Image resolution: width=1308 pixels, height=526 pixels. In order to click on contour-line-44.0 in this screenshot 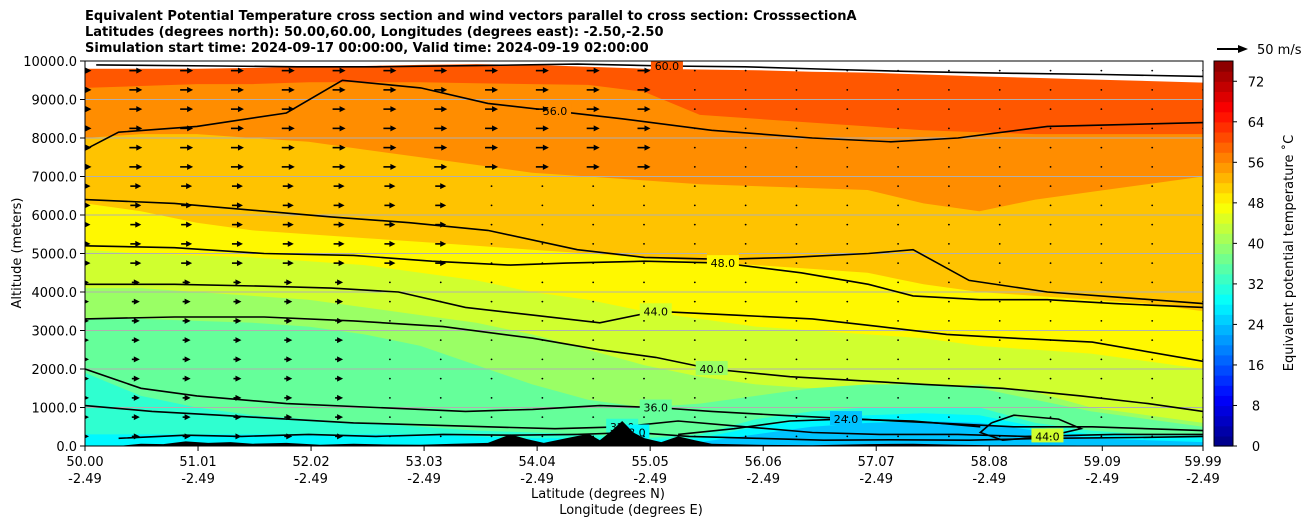, I will do `click(644, 323)`.